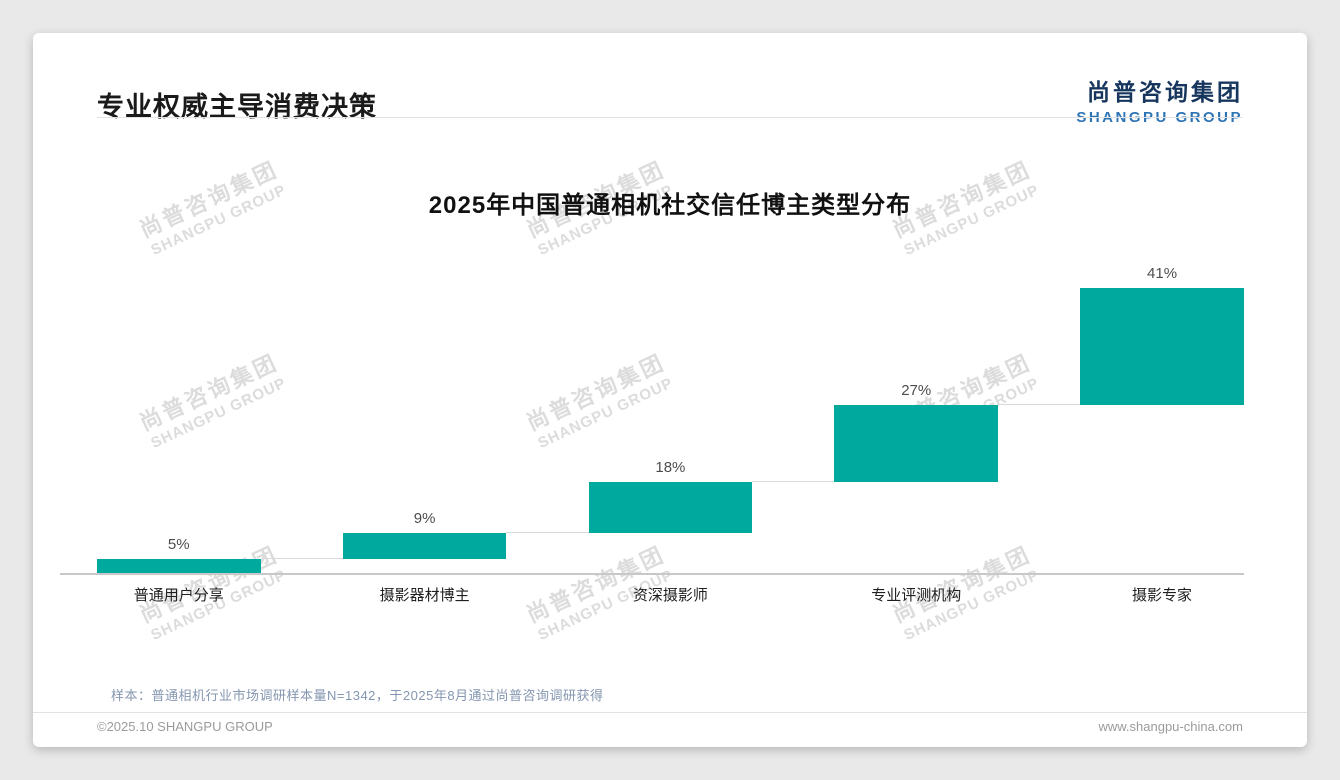 This screenshot has height=780, width=1340. What do you see at coordinates (424, 519) in the screenshot?
I see `bar-value-label-1: 9%` at bounding box center [424, 519].